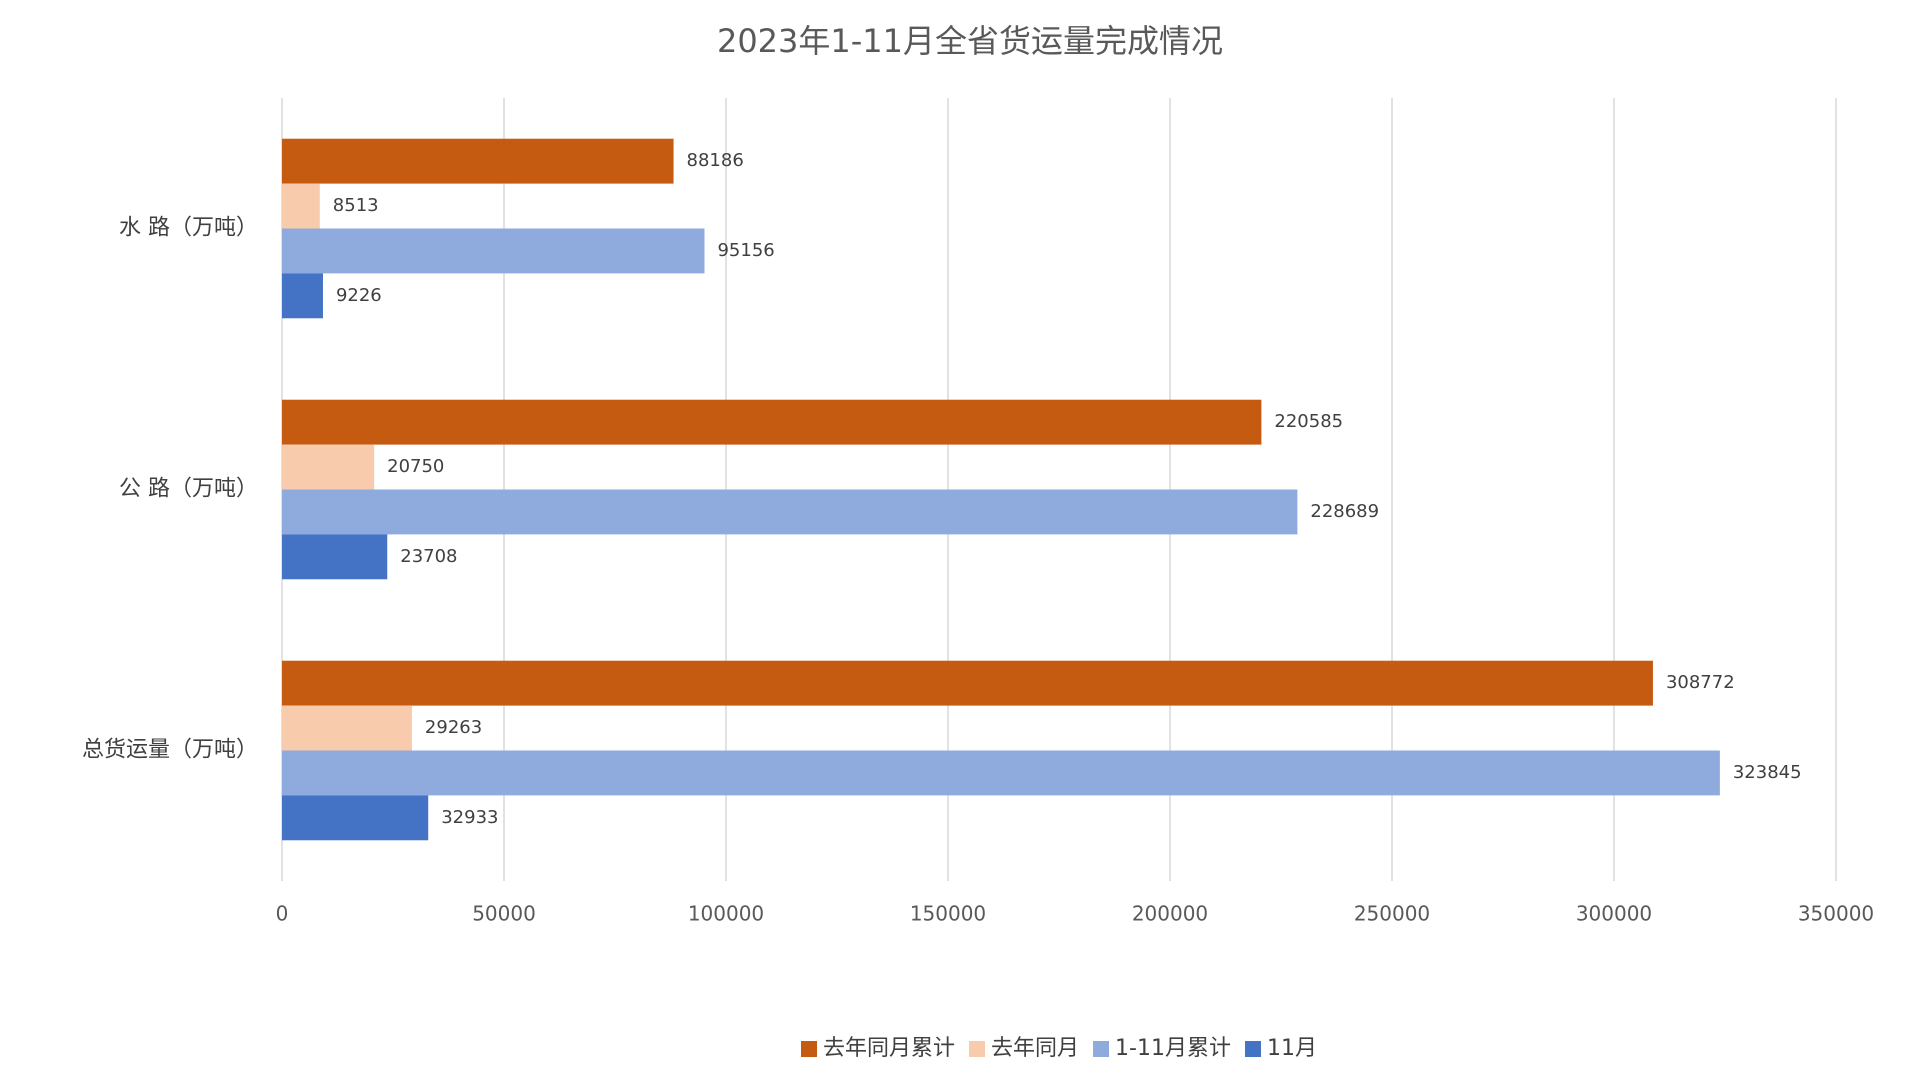  What do you see at coordinates (889, 1048) in the screenshot?
I see `legend-label: 去年同月累计` at bounding box center [889, 1048].